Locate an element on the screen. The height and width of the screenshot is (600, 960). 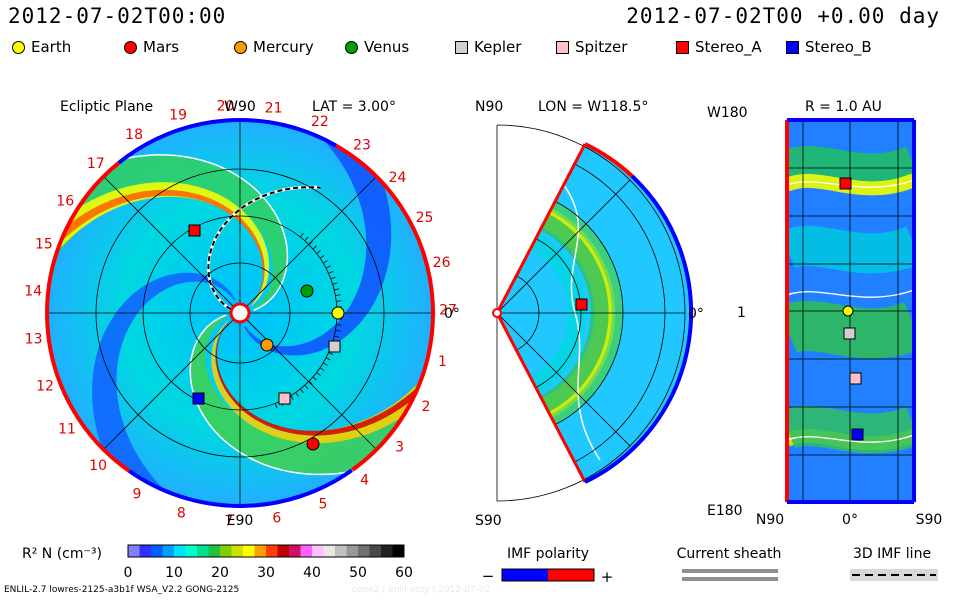
legend-label: Spitzer is located at coordinates (601, 47).